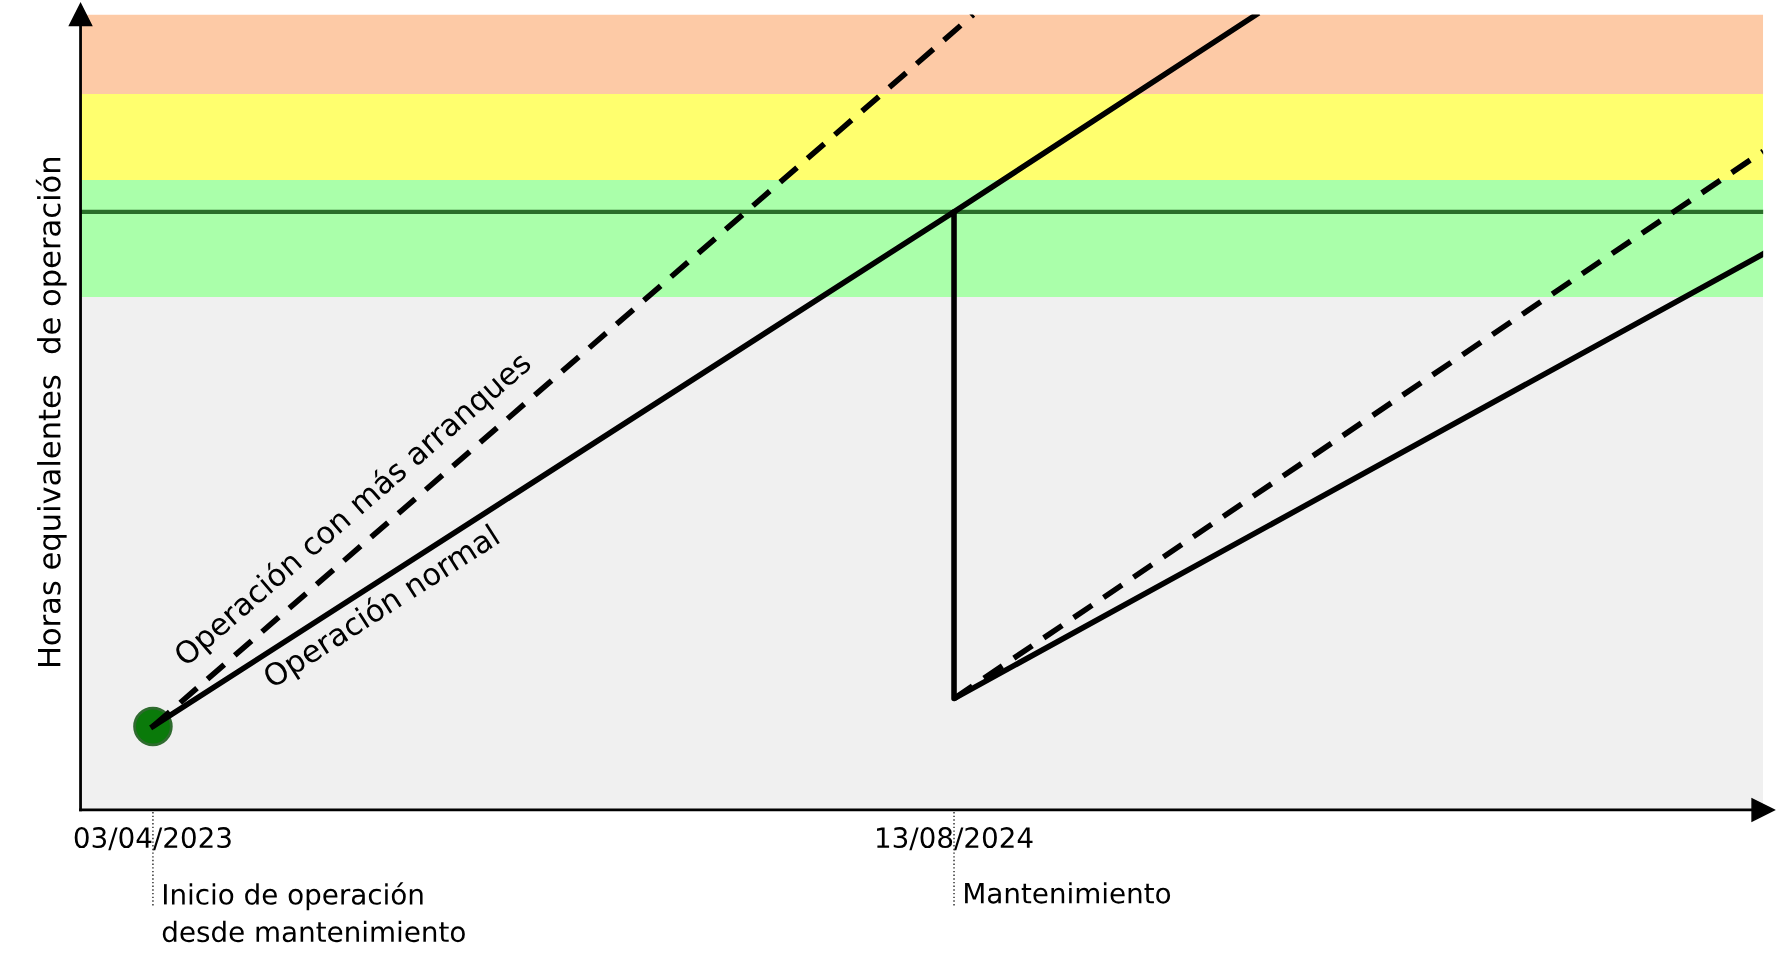 This screenshot has height=970, width=1790. I want to click on x-tick-label: 13/08/2024, so click(955, 839).